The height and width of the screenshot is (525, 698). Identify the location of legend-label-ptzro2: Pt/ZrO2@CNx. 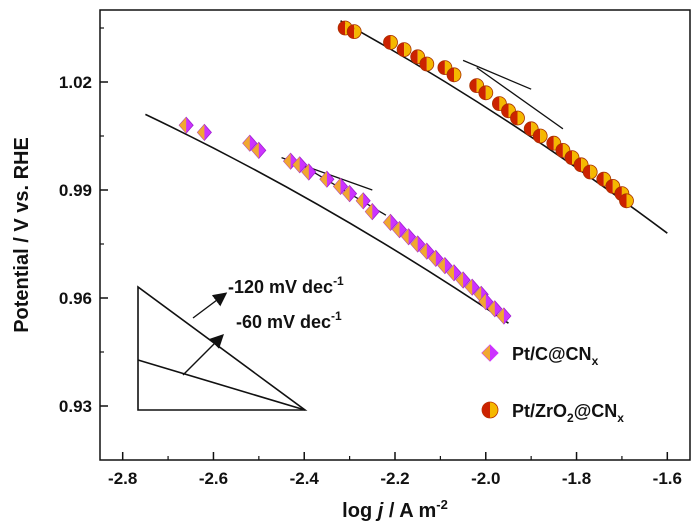
(568, 413).